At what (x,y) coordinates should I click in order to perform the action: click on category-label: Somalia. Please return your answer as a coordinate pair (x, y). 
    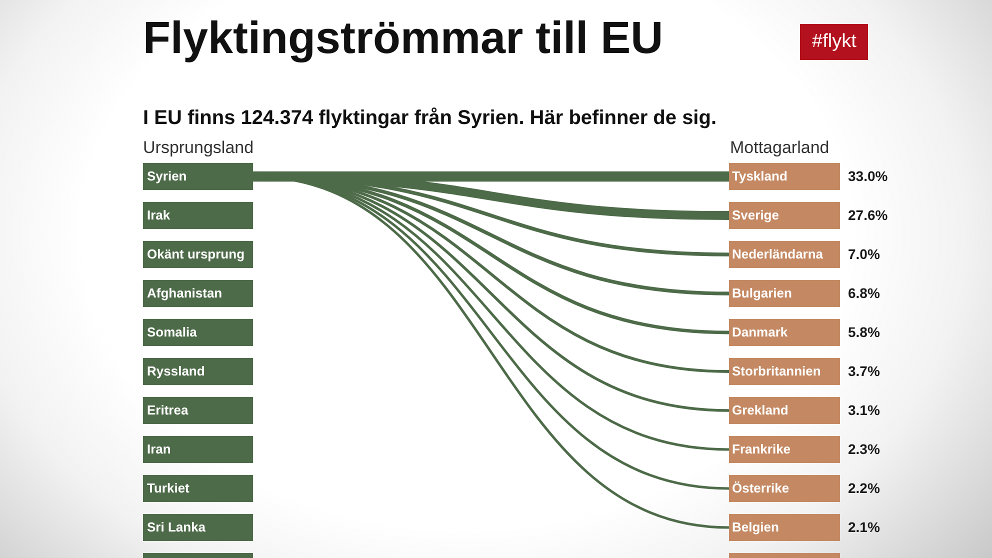
    Looking at the image, I should click on (172, 332).